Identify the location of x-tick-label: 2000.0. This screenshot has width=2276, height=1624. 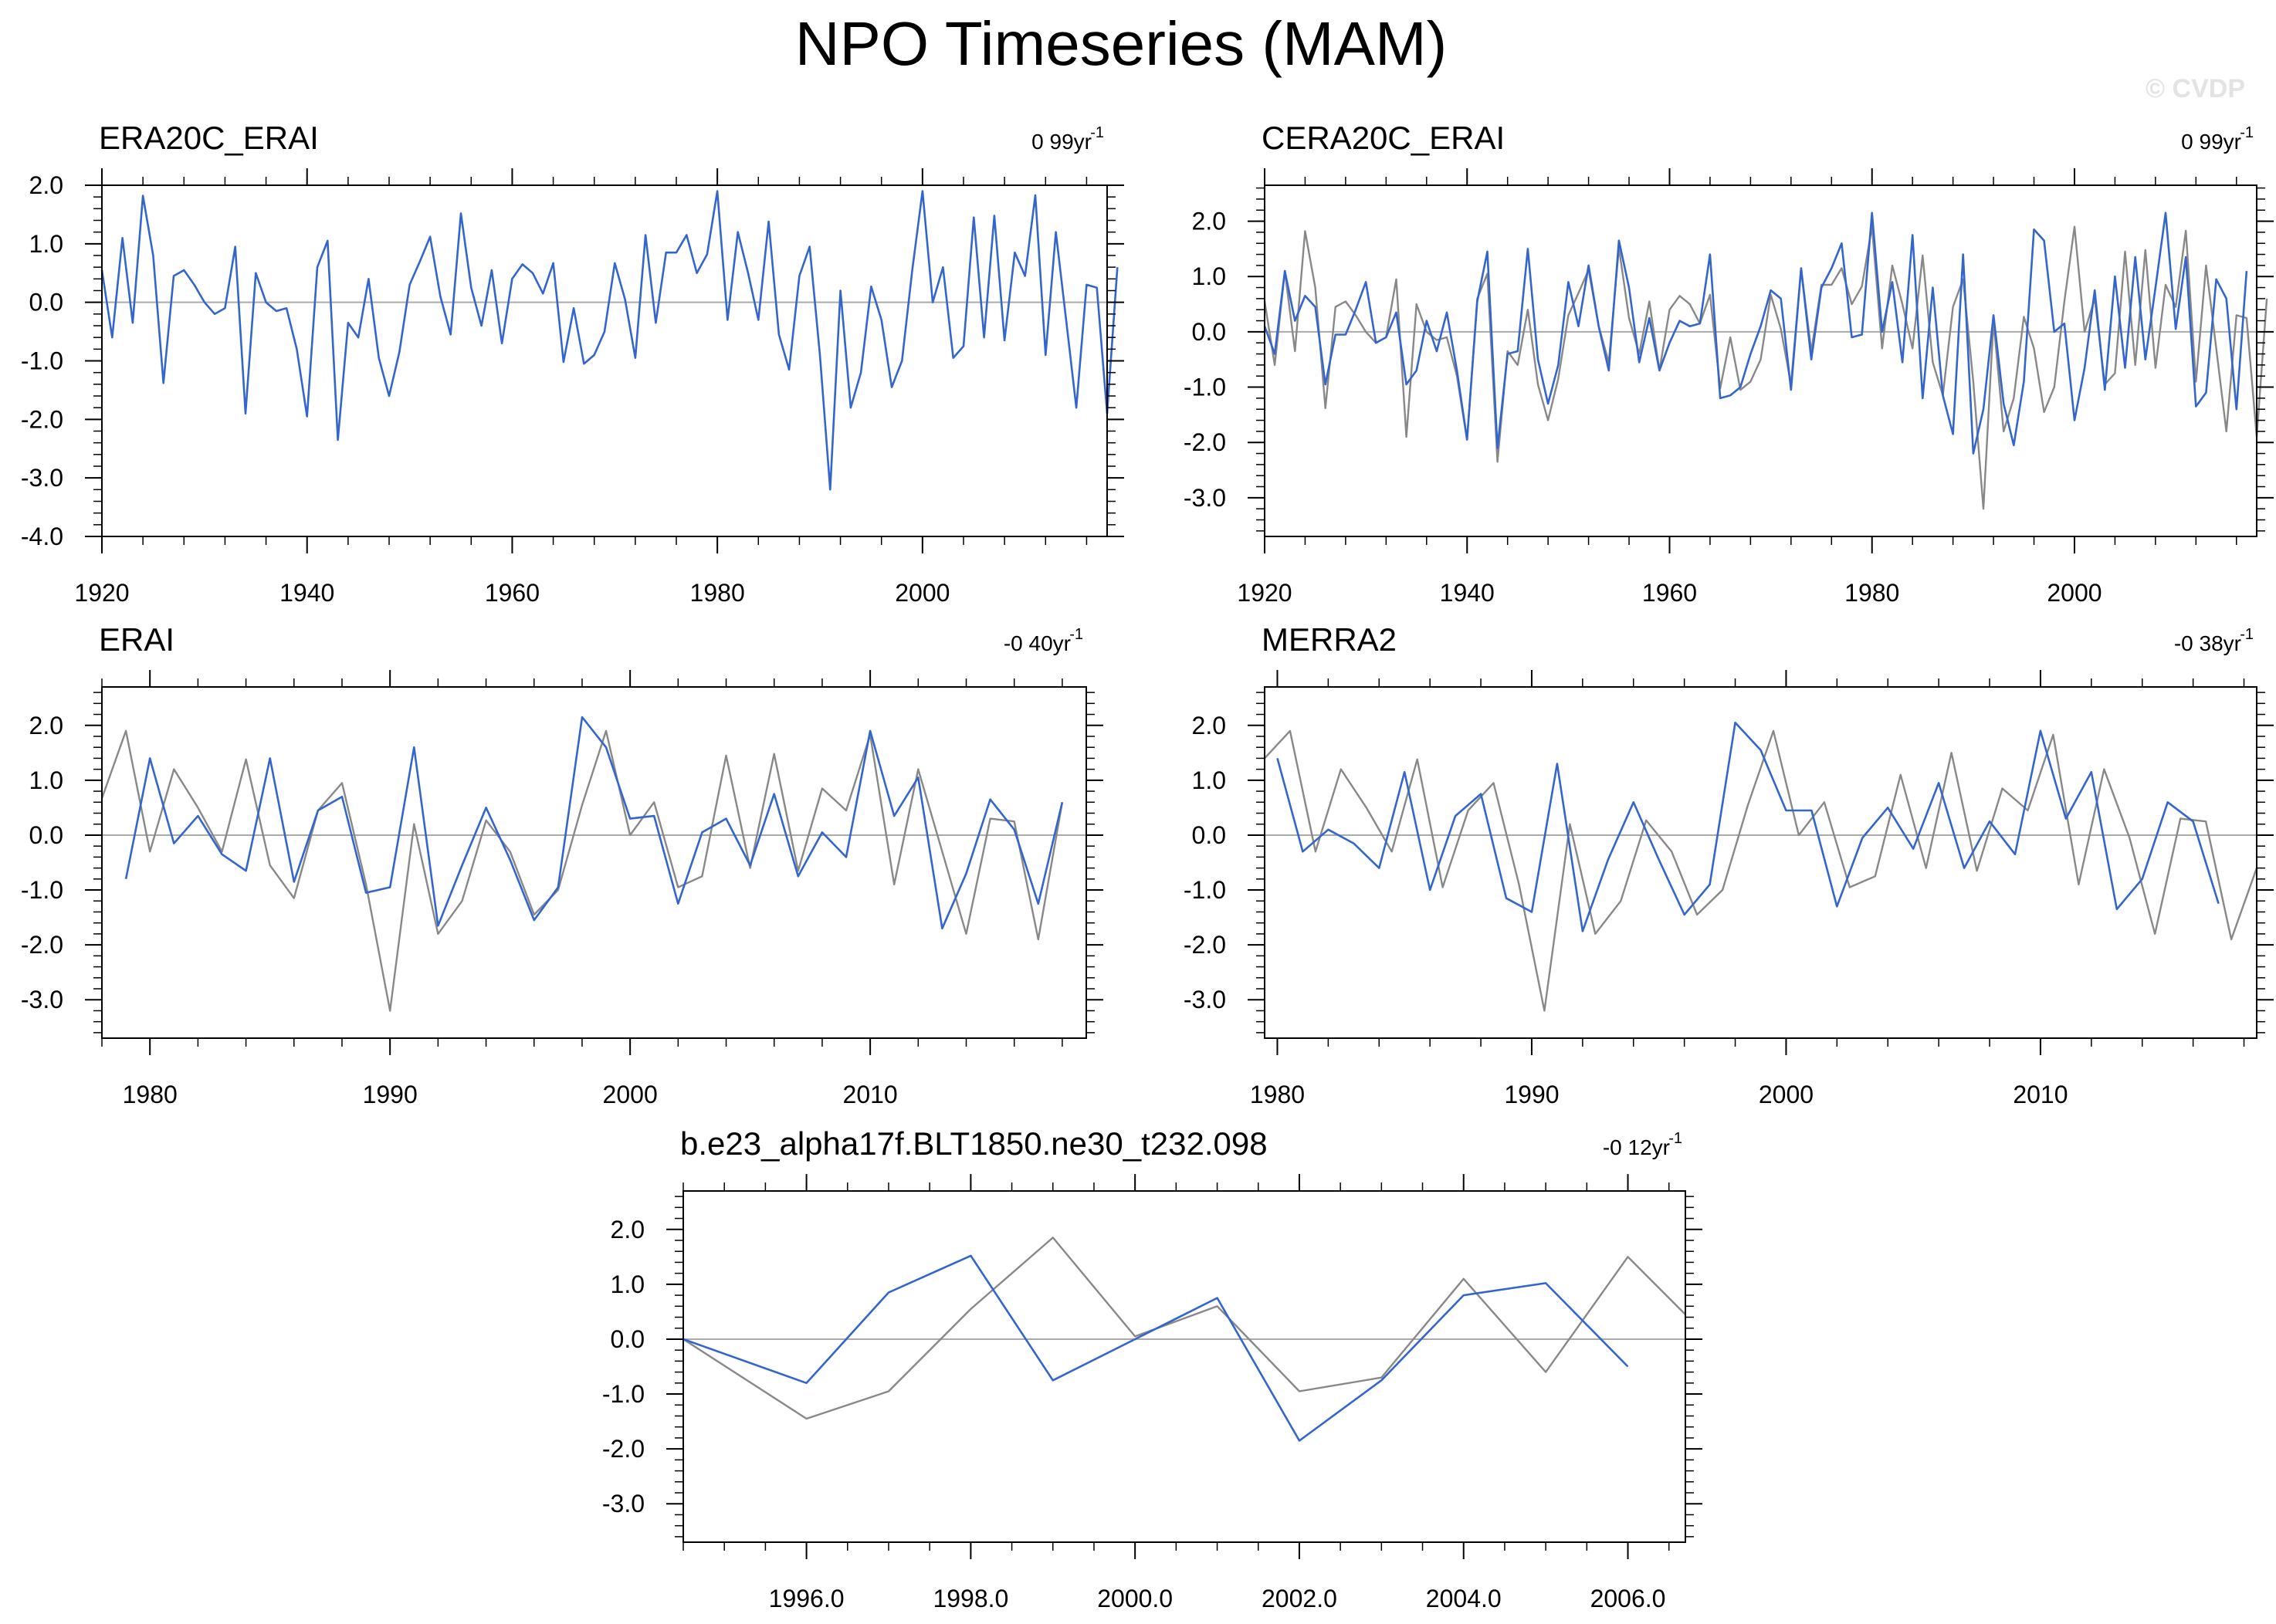
(1135, 1598).